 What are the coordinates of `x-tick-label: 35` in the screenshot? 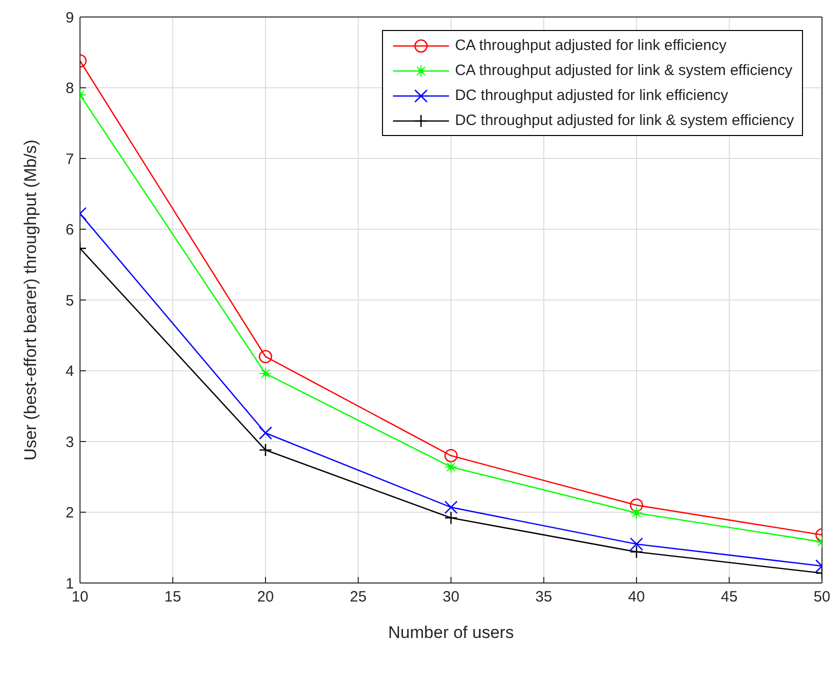 It's located at (543, 597).